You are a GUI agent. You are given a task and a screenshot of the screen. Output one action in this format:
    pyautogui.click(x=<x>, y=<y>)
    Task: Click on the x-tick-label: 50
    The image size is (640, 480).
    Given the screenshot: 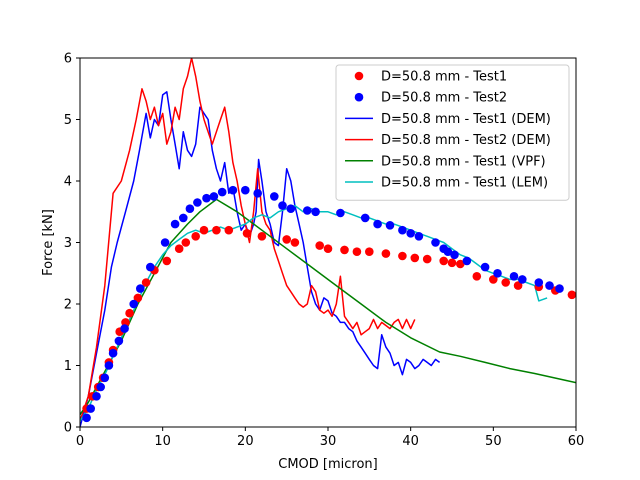 What is the action you would take?
    pyautogui.click(x=493, y=441)
    